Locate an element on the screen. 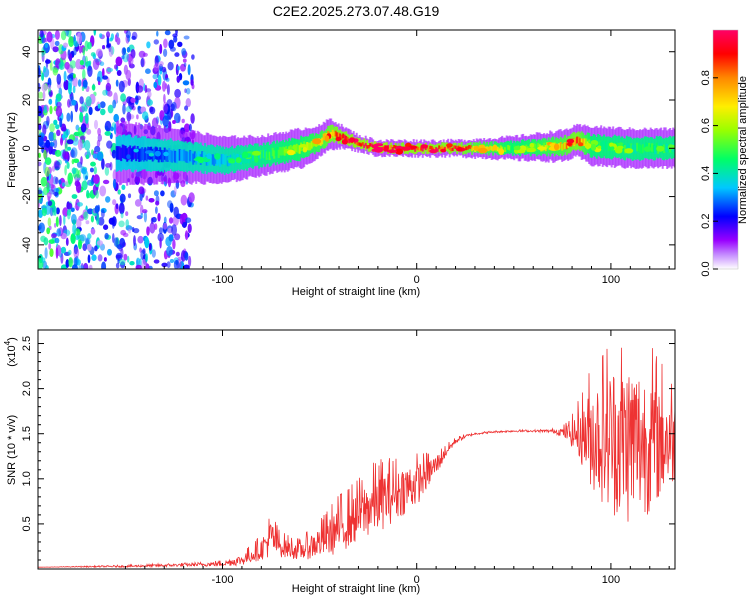 The width and height of the screenshot is (750, 600). snr-ylabel: SNR (10 * v/v) is located at coordinates (12, 450).